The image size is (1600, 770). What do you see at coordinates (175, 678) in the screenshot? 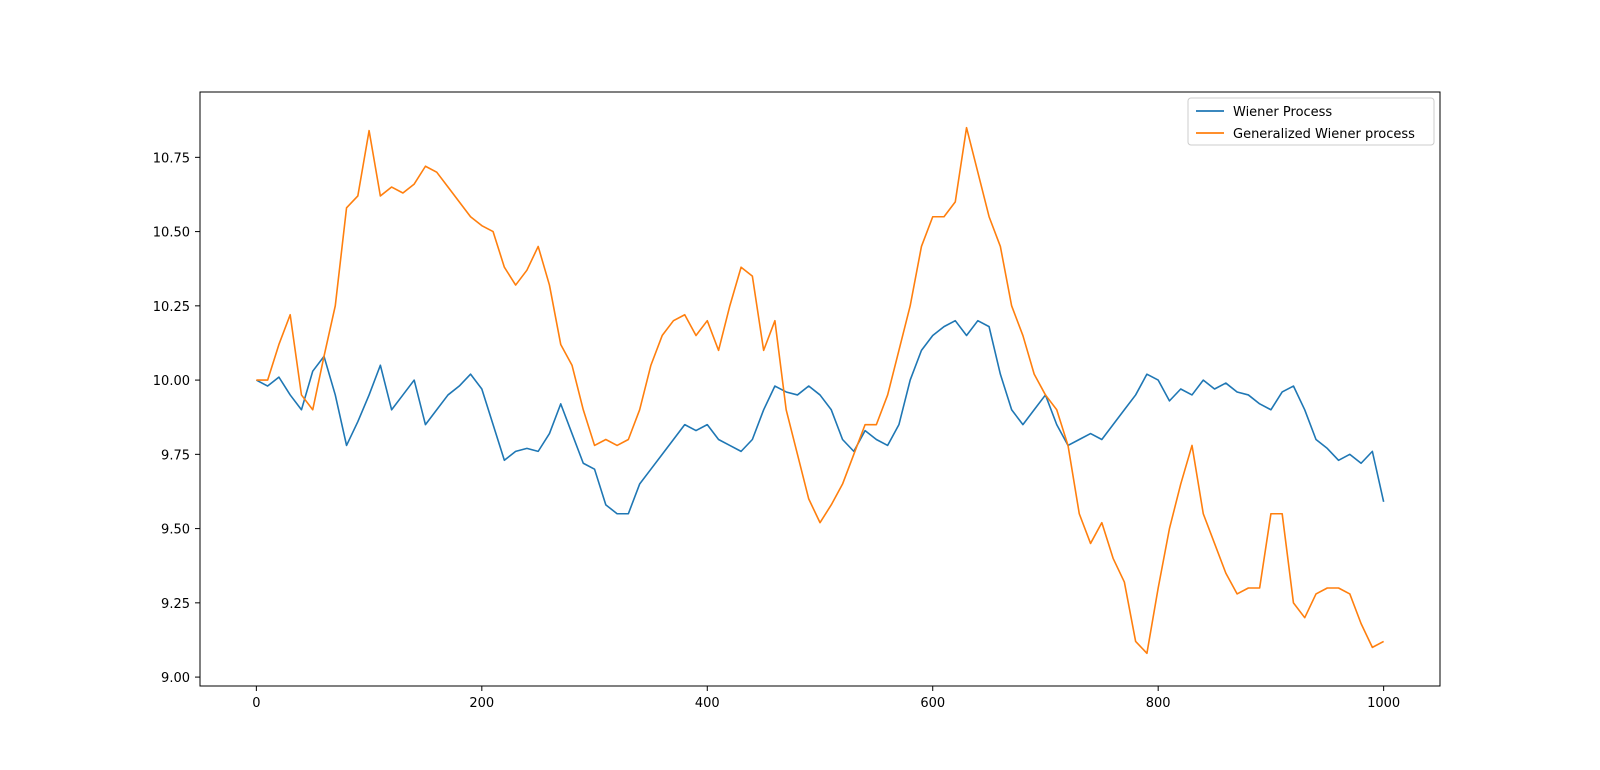
I see `y-tick-label: 9.00` at bounding box center [175, 678].